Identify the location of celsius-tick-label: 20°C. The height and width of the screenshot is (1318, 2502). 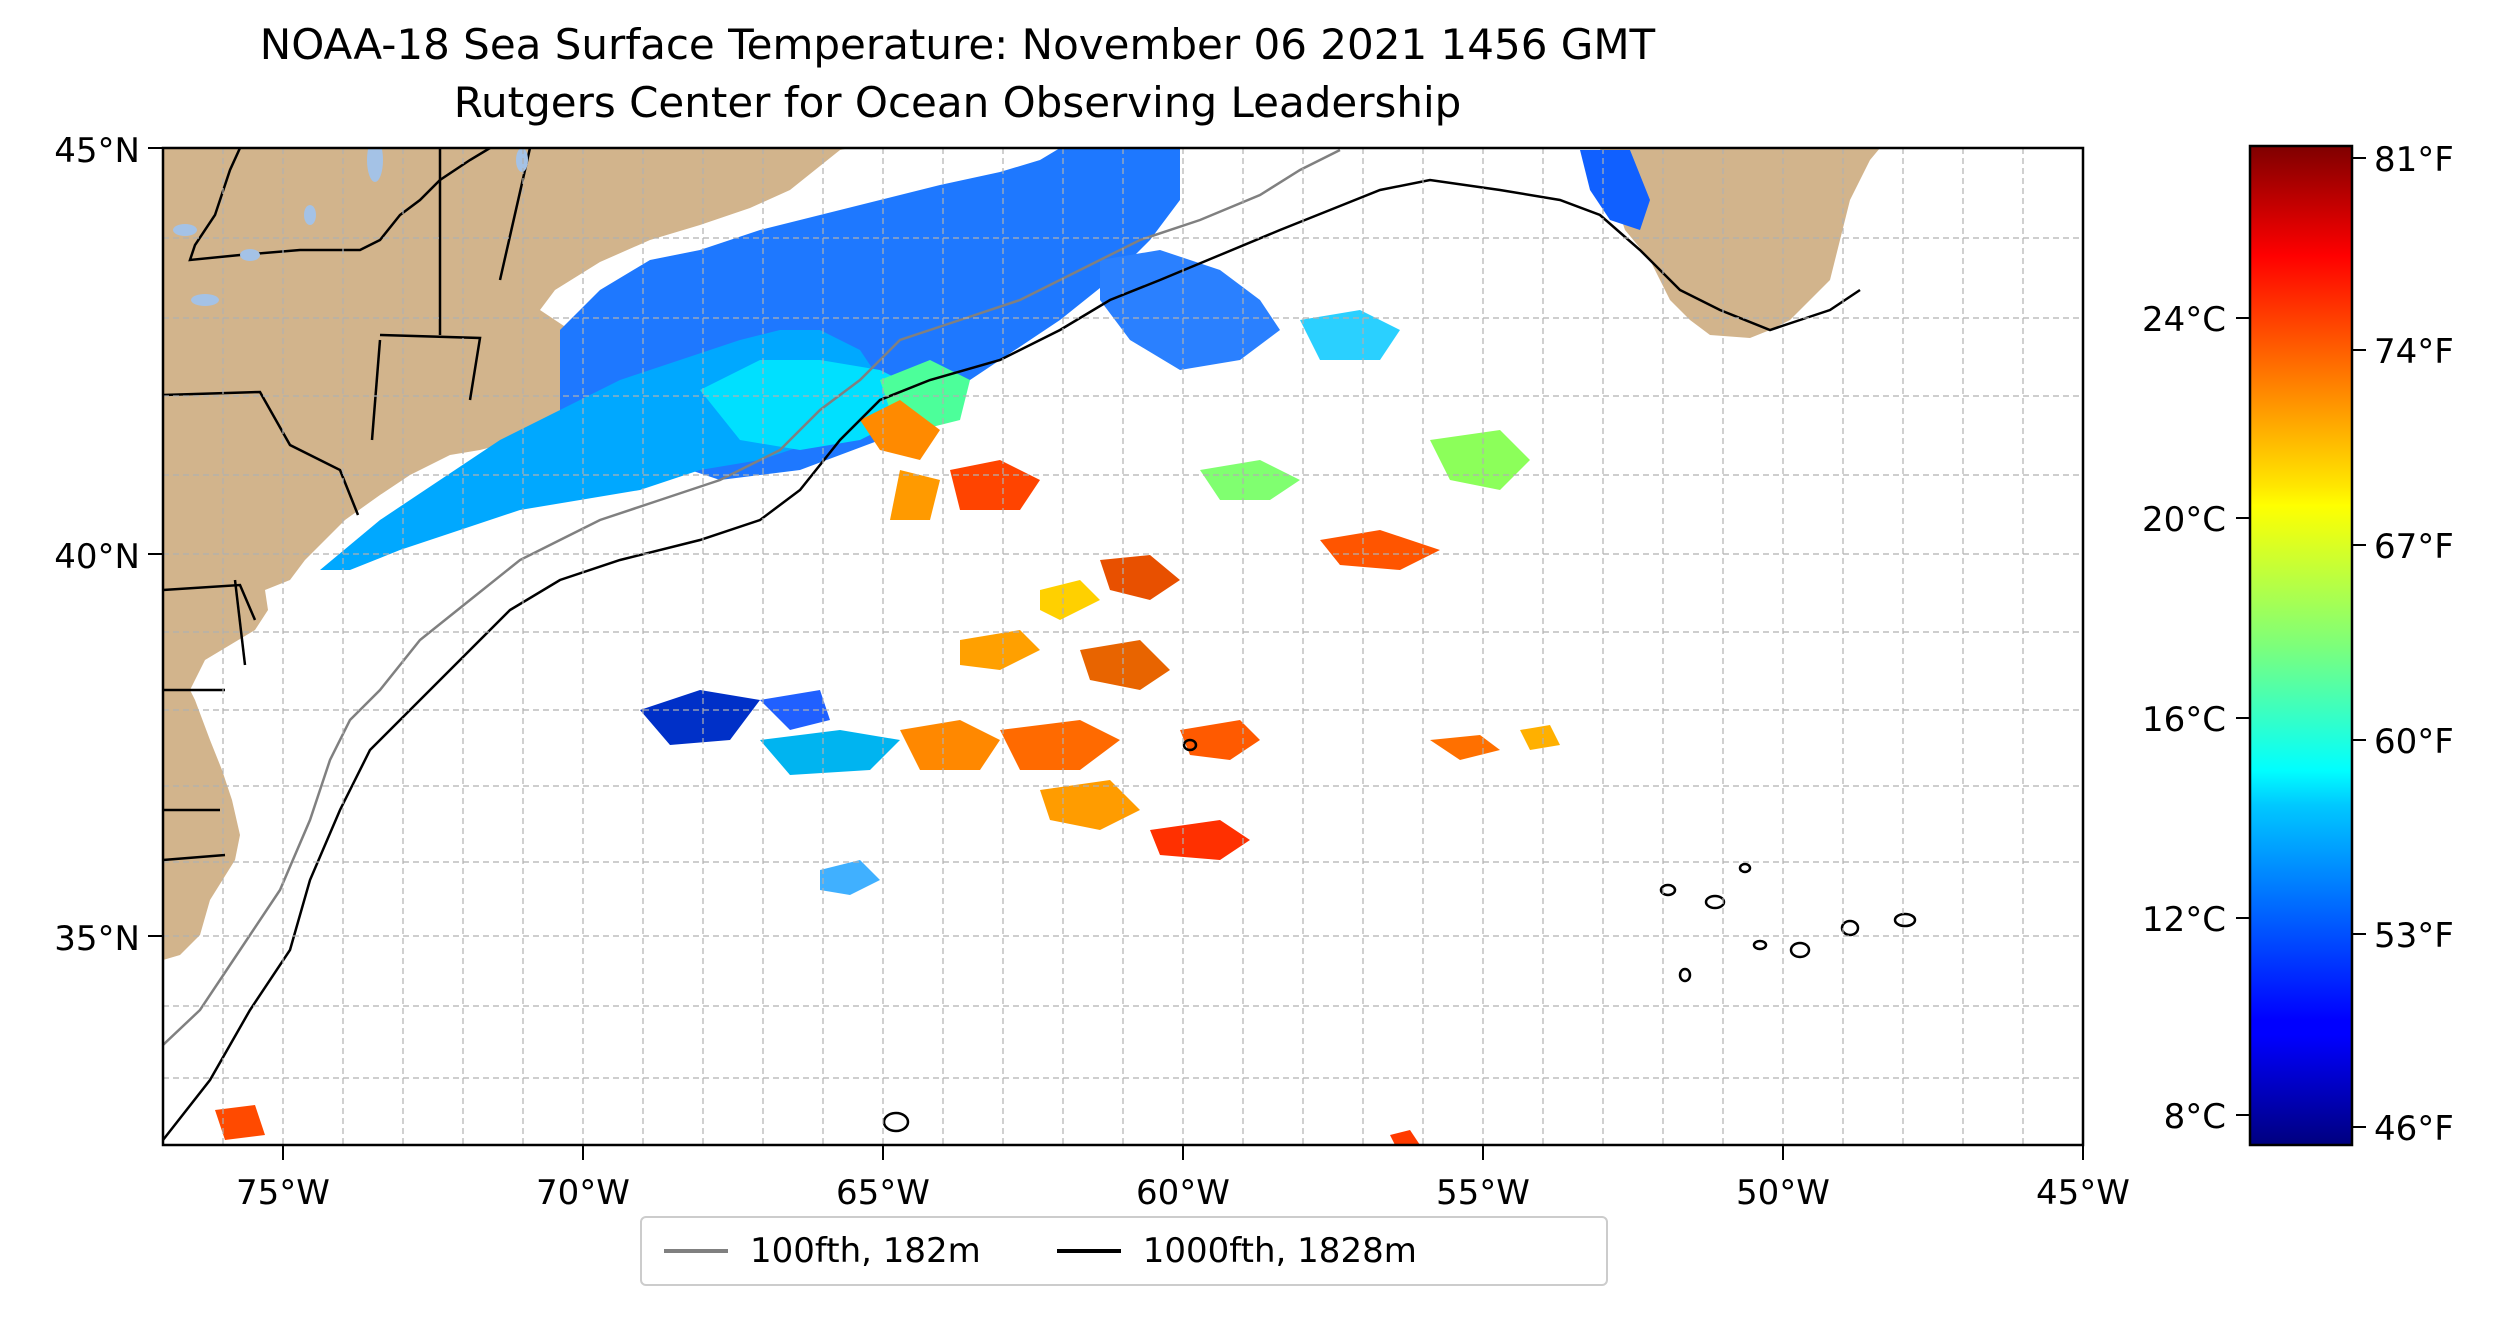
(2184, 520).